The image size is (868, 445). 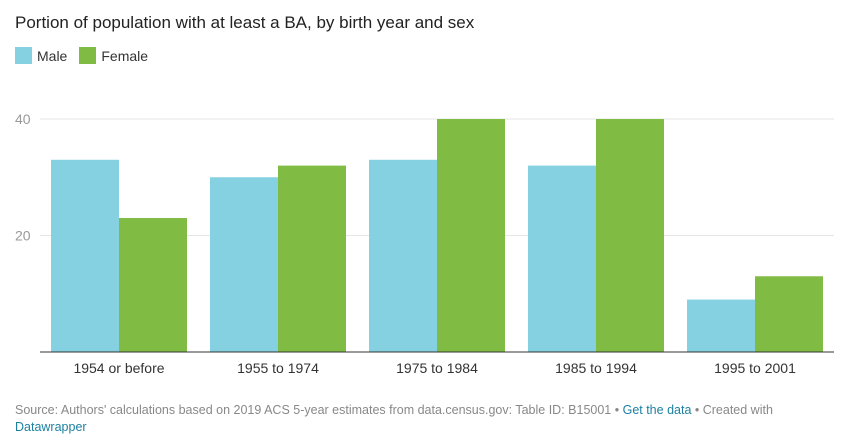 I want to click on legend-item-male: Male, so click(x=41, y=55).